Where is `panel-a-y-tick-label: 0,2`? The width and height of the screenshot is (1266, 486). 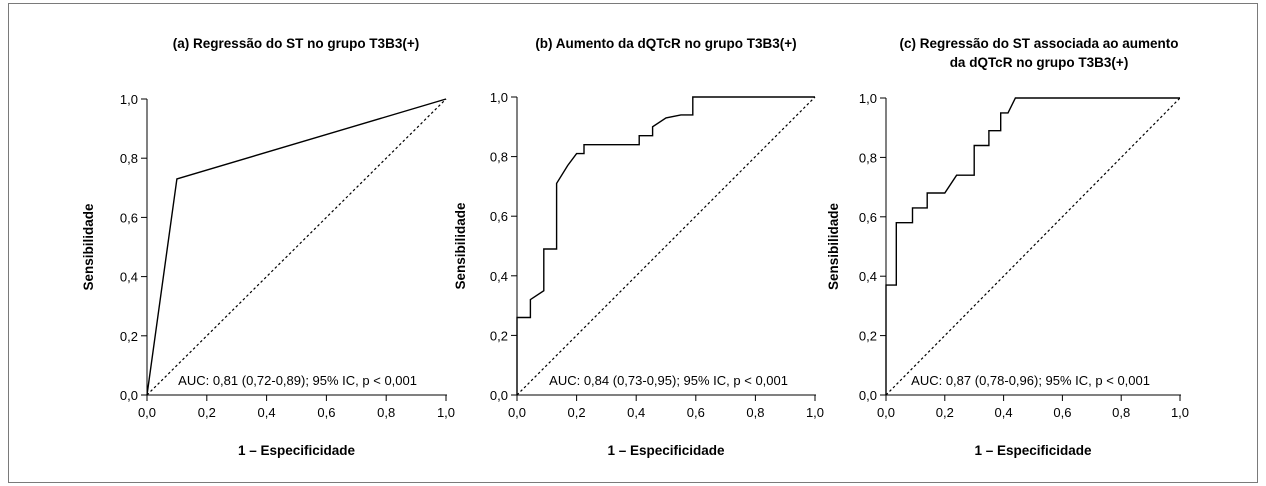 panel-a-y-tick-label: 0,2 is located at coordinates (129, 336).